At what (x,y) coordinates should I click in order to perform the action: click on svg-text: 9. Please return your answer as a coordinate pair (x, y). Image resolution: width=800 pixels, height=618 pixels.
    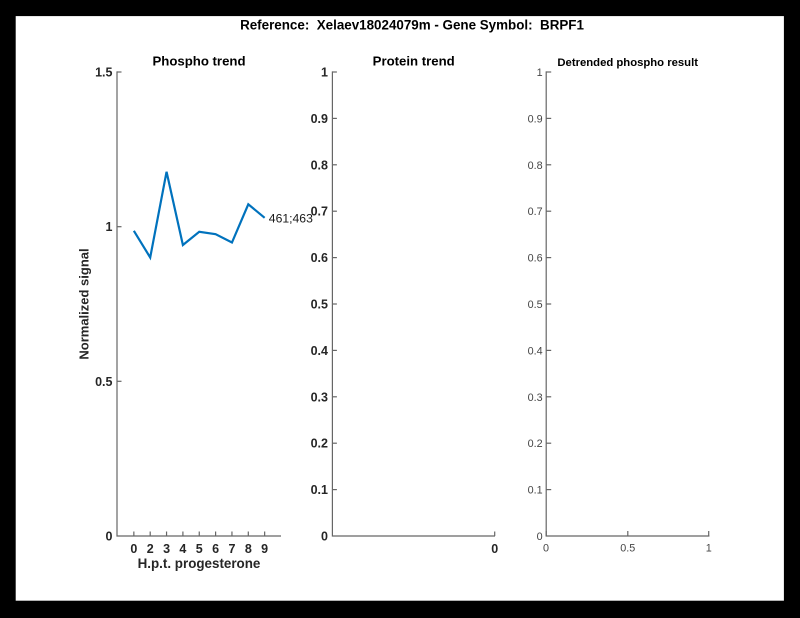
    Looking at the image, I should click on (264, 549).